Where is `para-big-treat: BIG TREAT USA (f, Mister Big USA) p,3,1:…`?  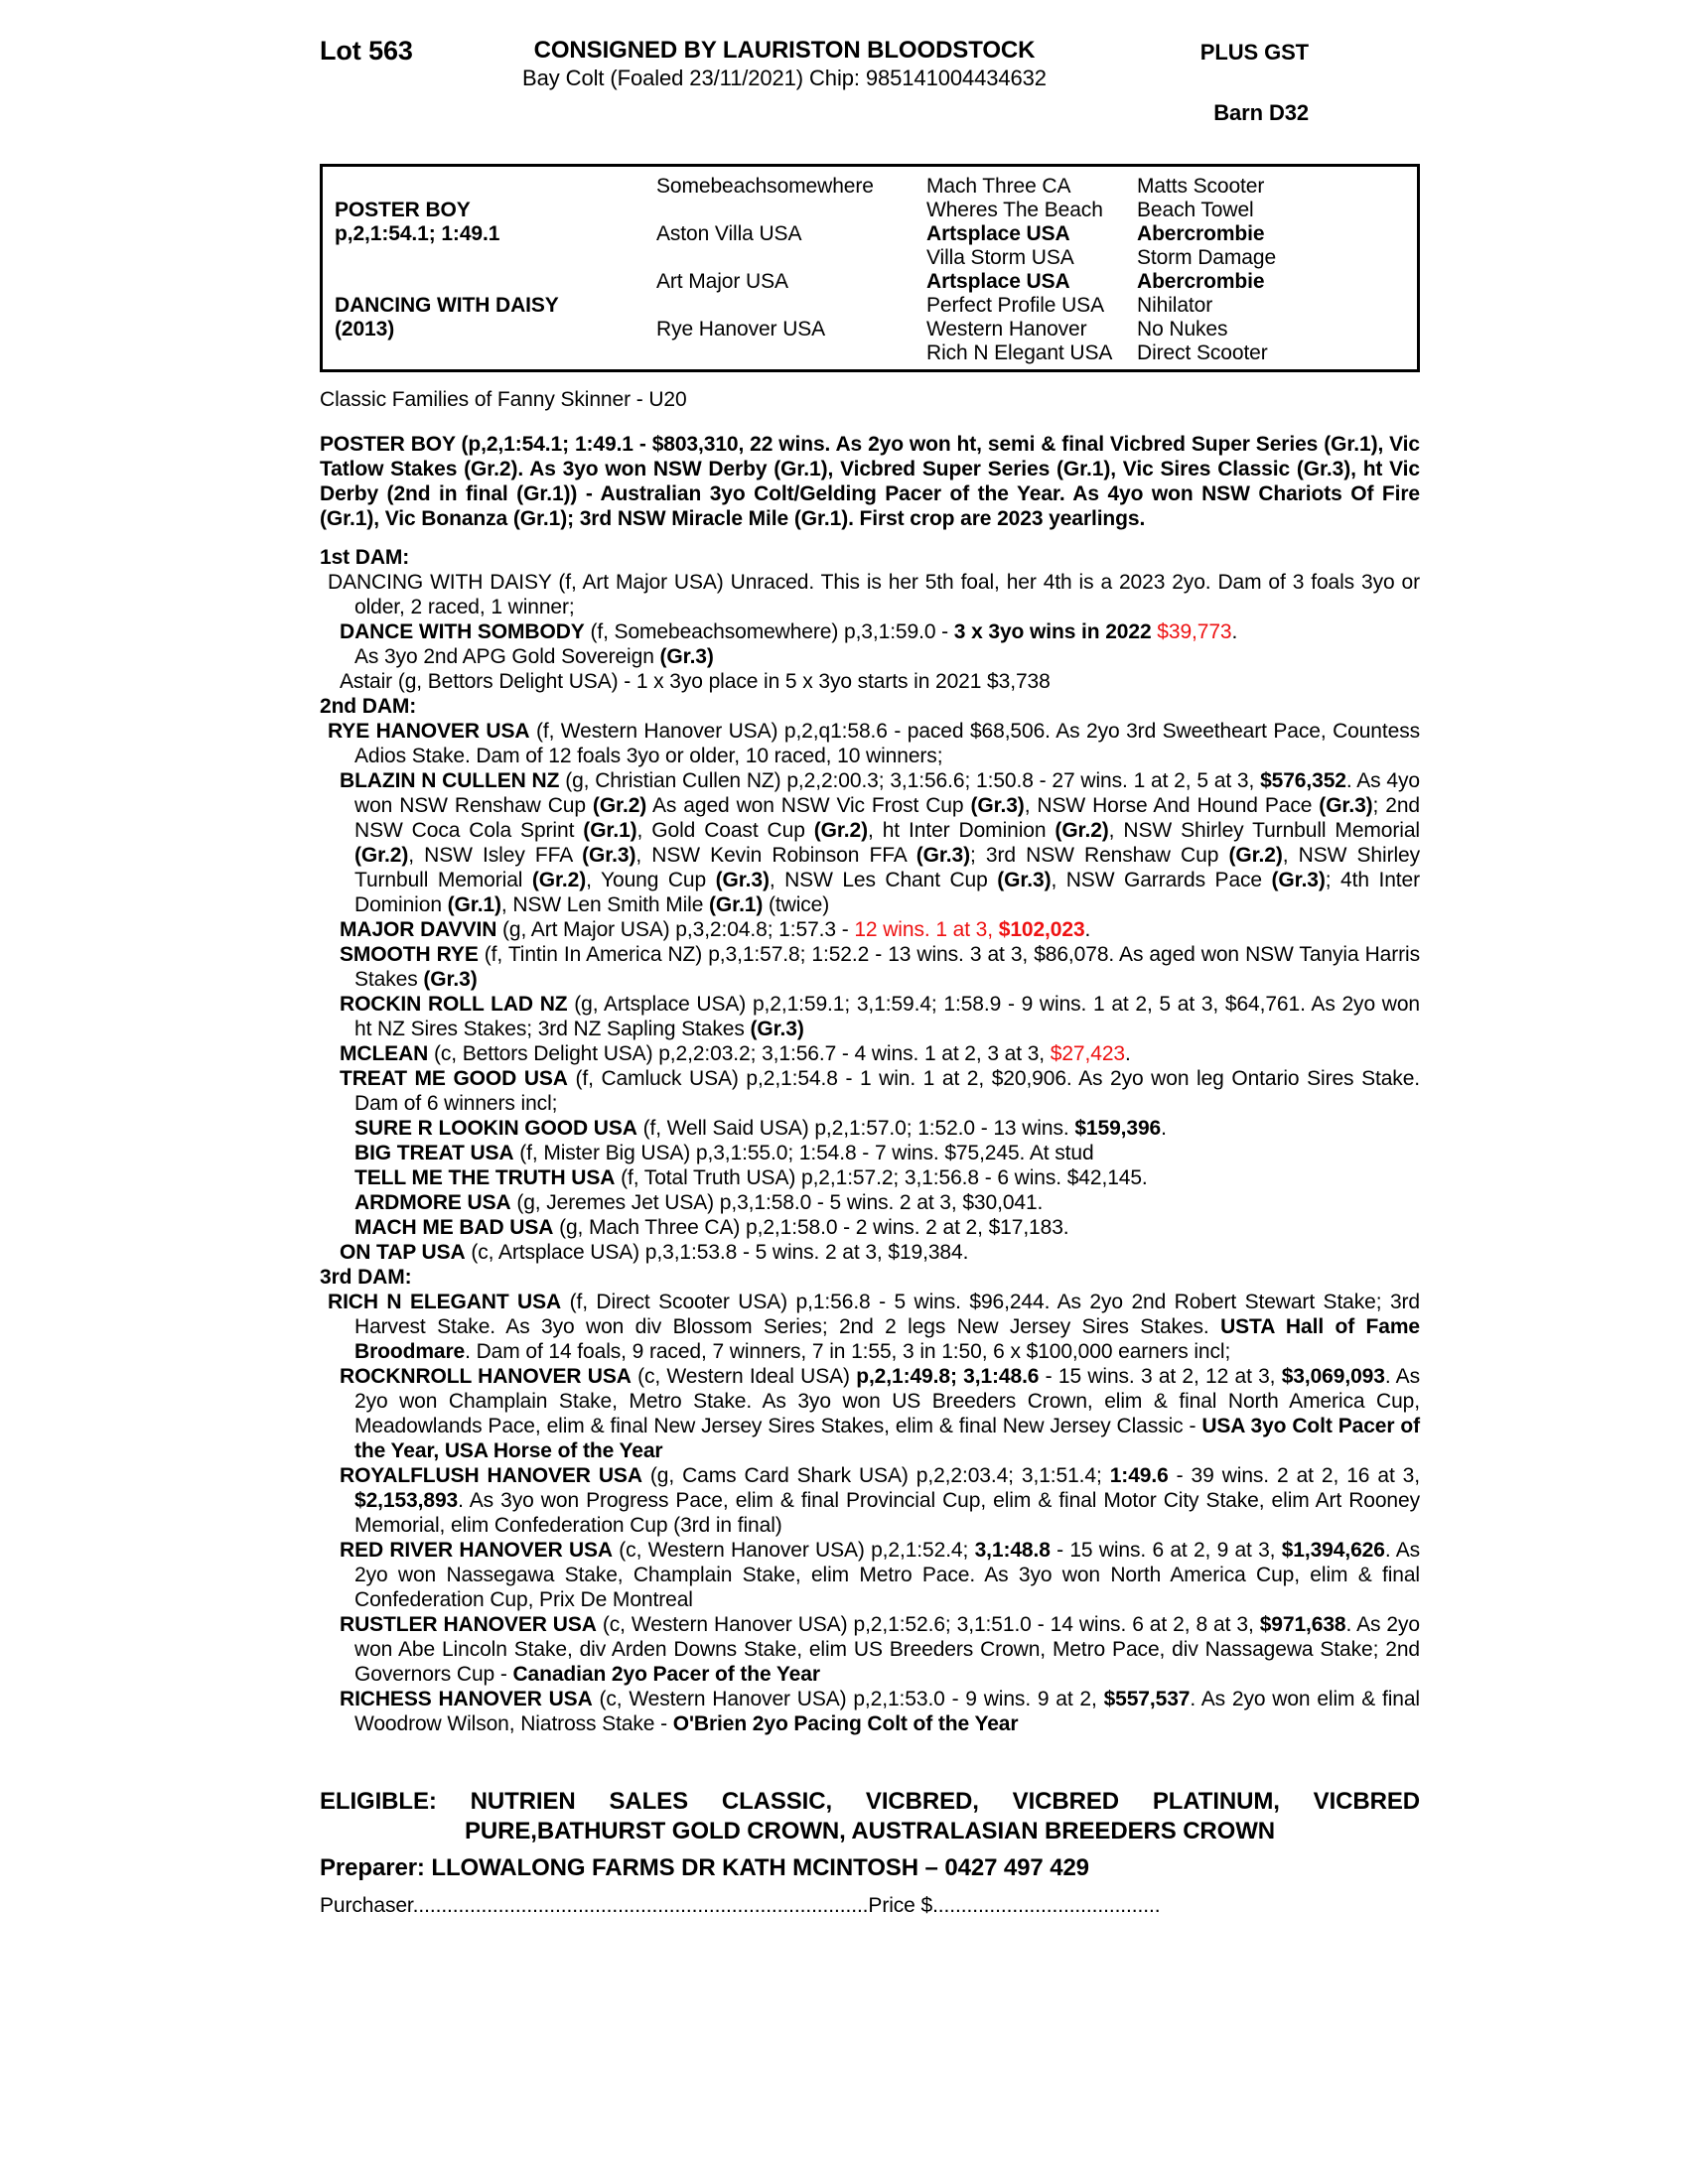
para-big-treat: BIG TREAT USA (f, Mister Big USA) p,3,1:… is located at coordinates (724, 1153).